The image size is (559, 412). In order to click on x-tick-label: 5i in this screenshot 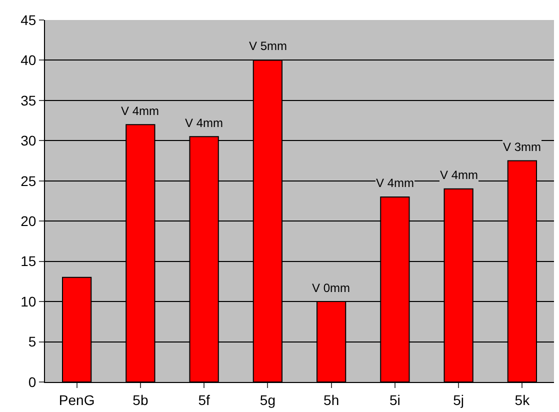, I will do `click(394, 400)`.